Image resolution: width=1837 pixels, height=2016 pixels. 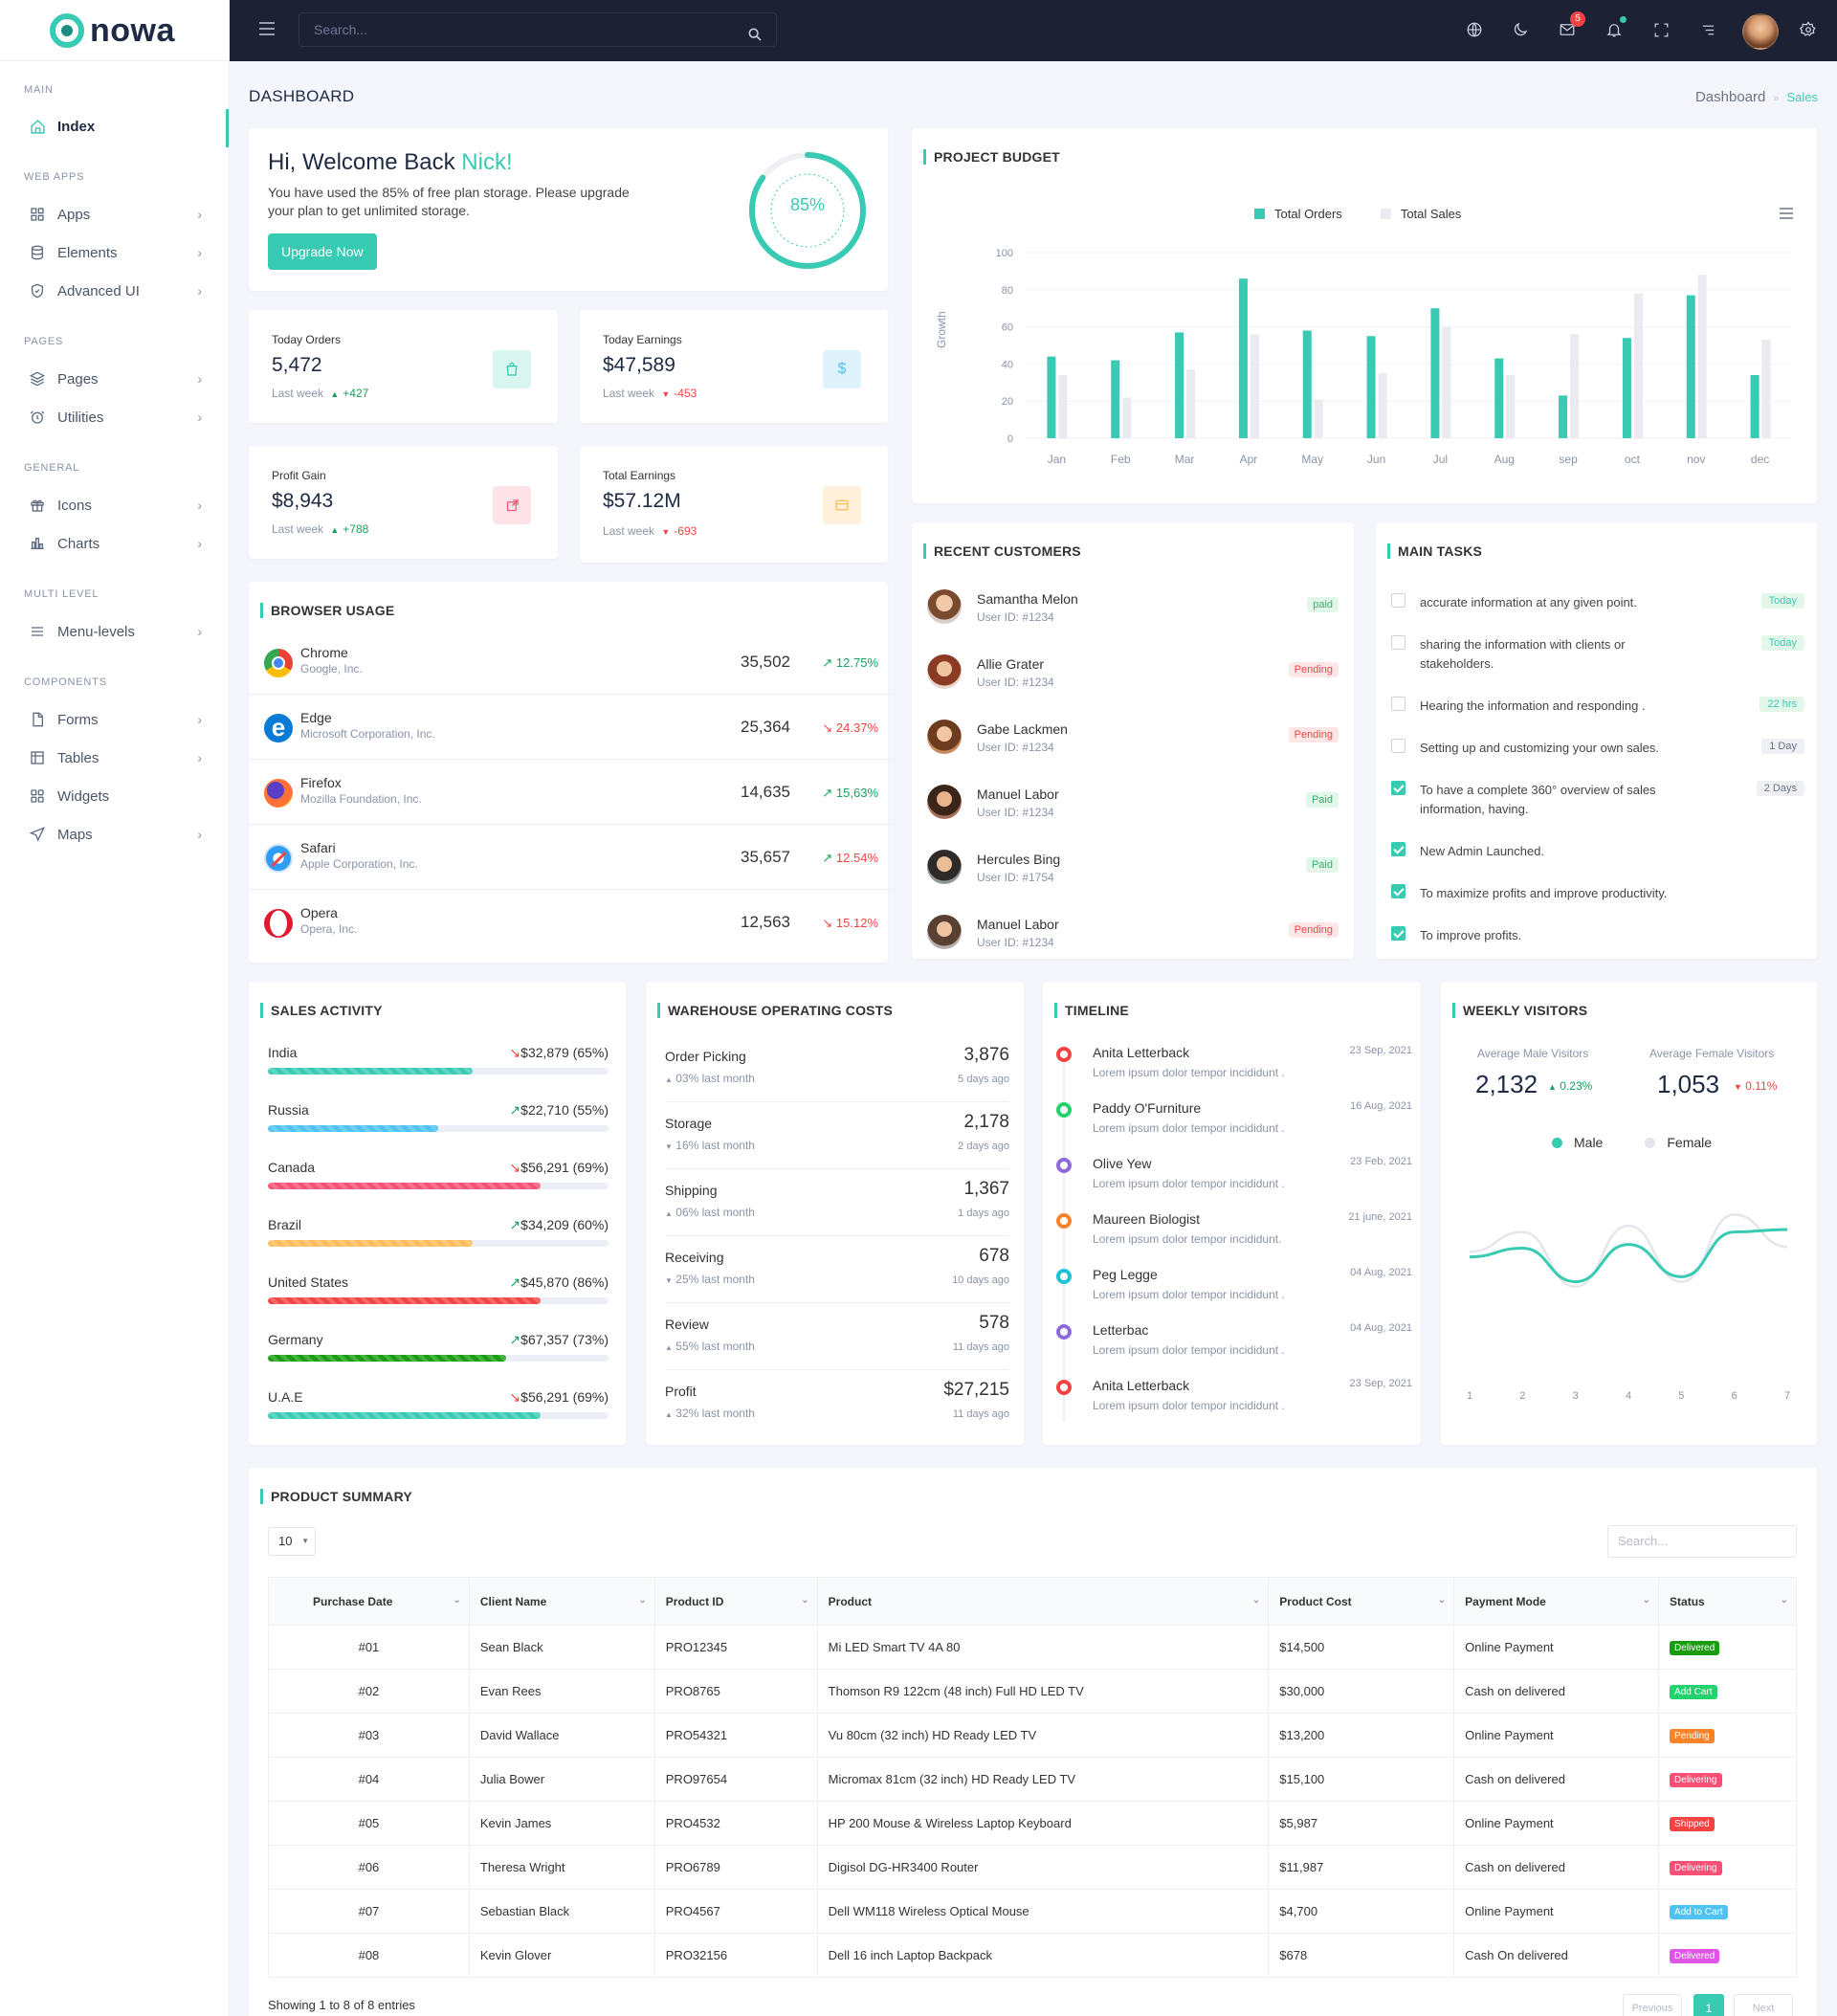 I want to click on hamburger-icon, so click(x=267, y=28).